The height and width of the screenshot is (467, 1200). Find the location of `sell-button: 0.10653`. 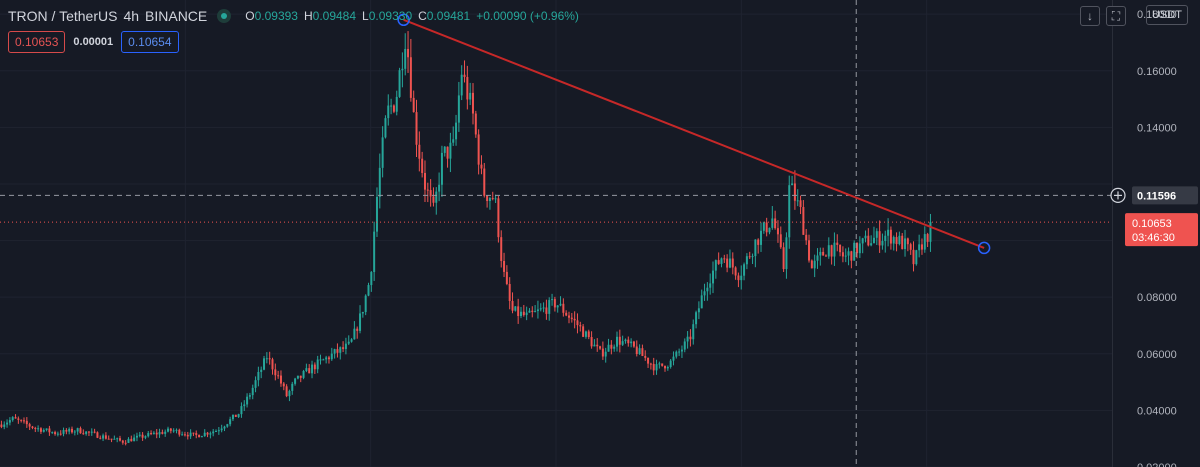

sell-button: 0.10653 is located at coordinates (37, 42).